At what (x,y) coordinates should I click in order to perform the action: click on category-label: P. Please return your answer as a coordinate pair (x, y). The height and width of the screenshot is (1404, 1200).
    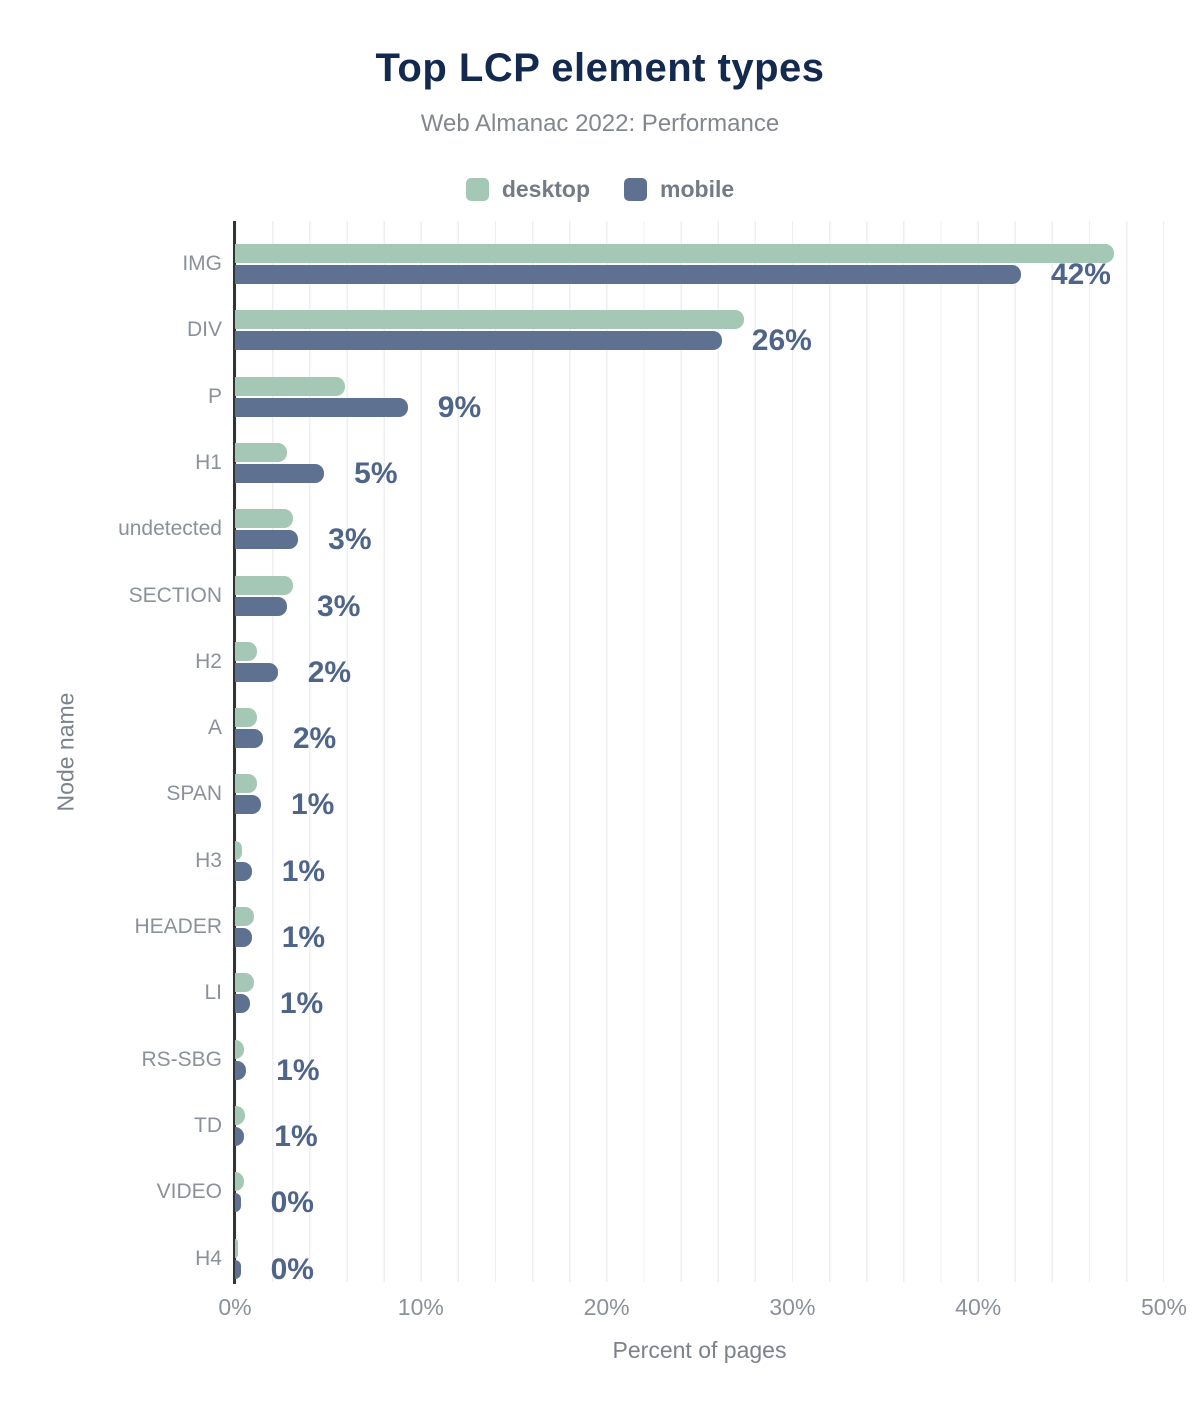
    Looking at the image, I should click on (214, 396).